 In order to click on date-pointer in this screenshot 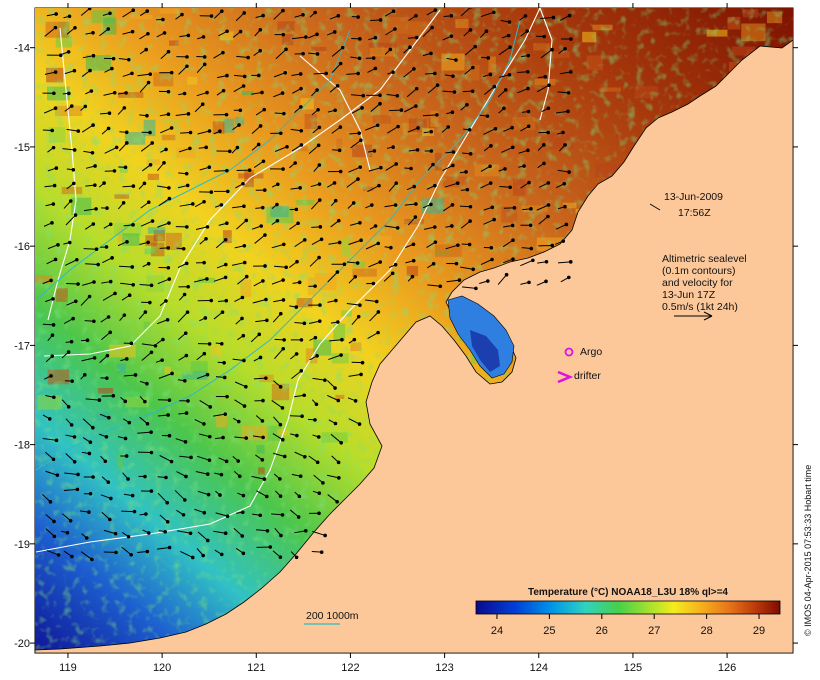, I will do `click(655, 207)`.